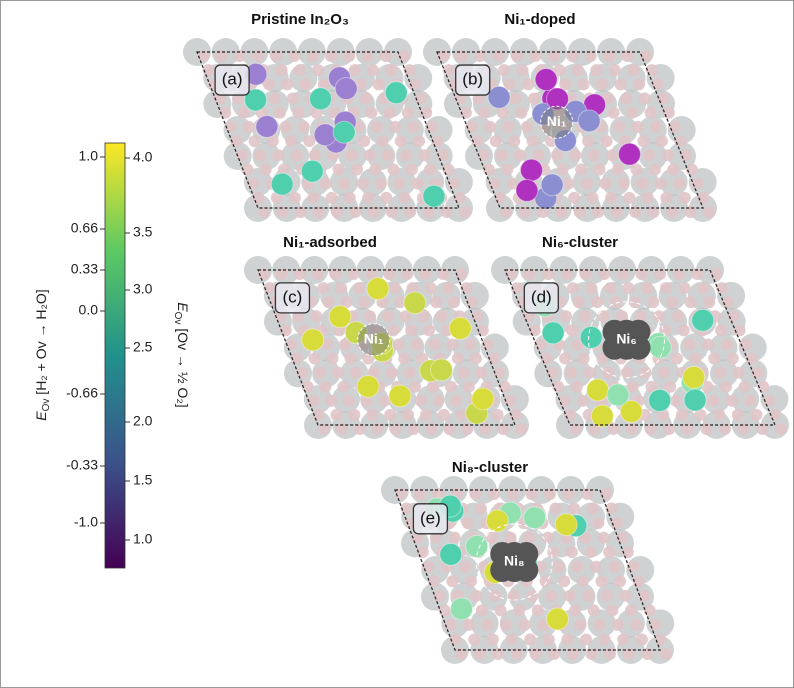 This screenshot has height=688, width=794. I want to click on cell-outline, so click(328, 130).